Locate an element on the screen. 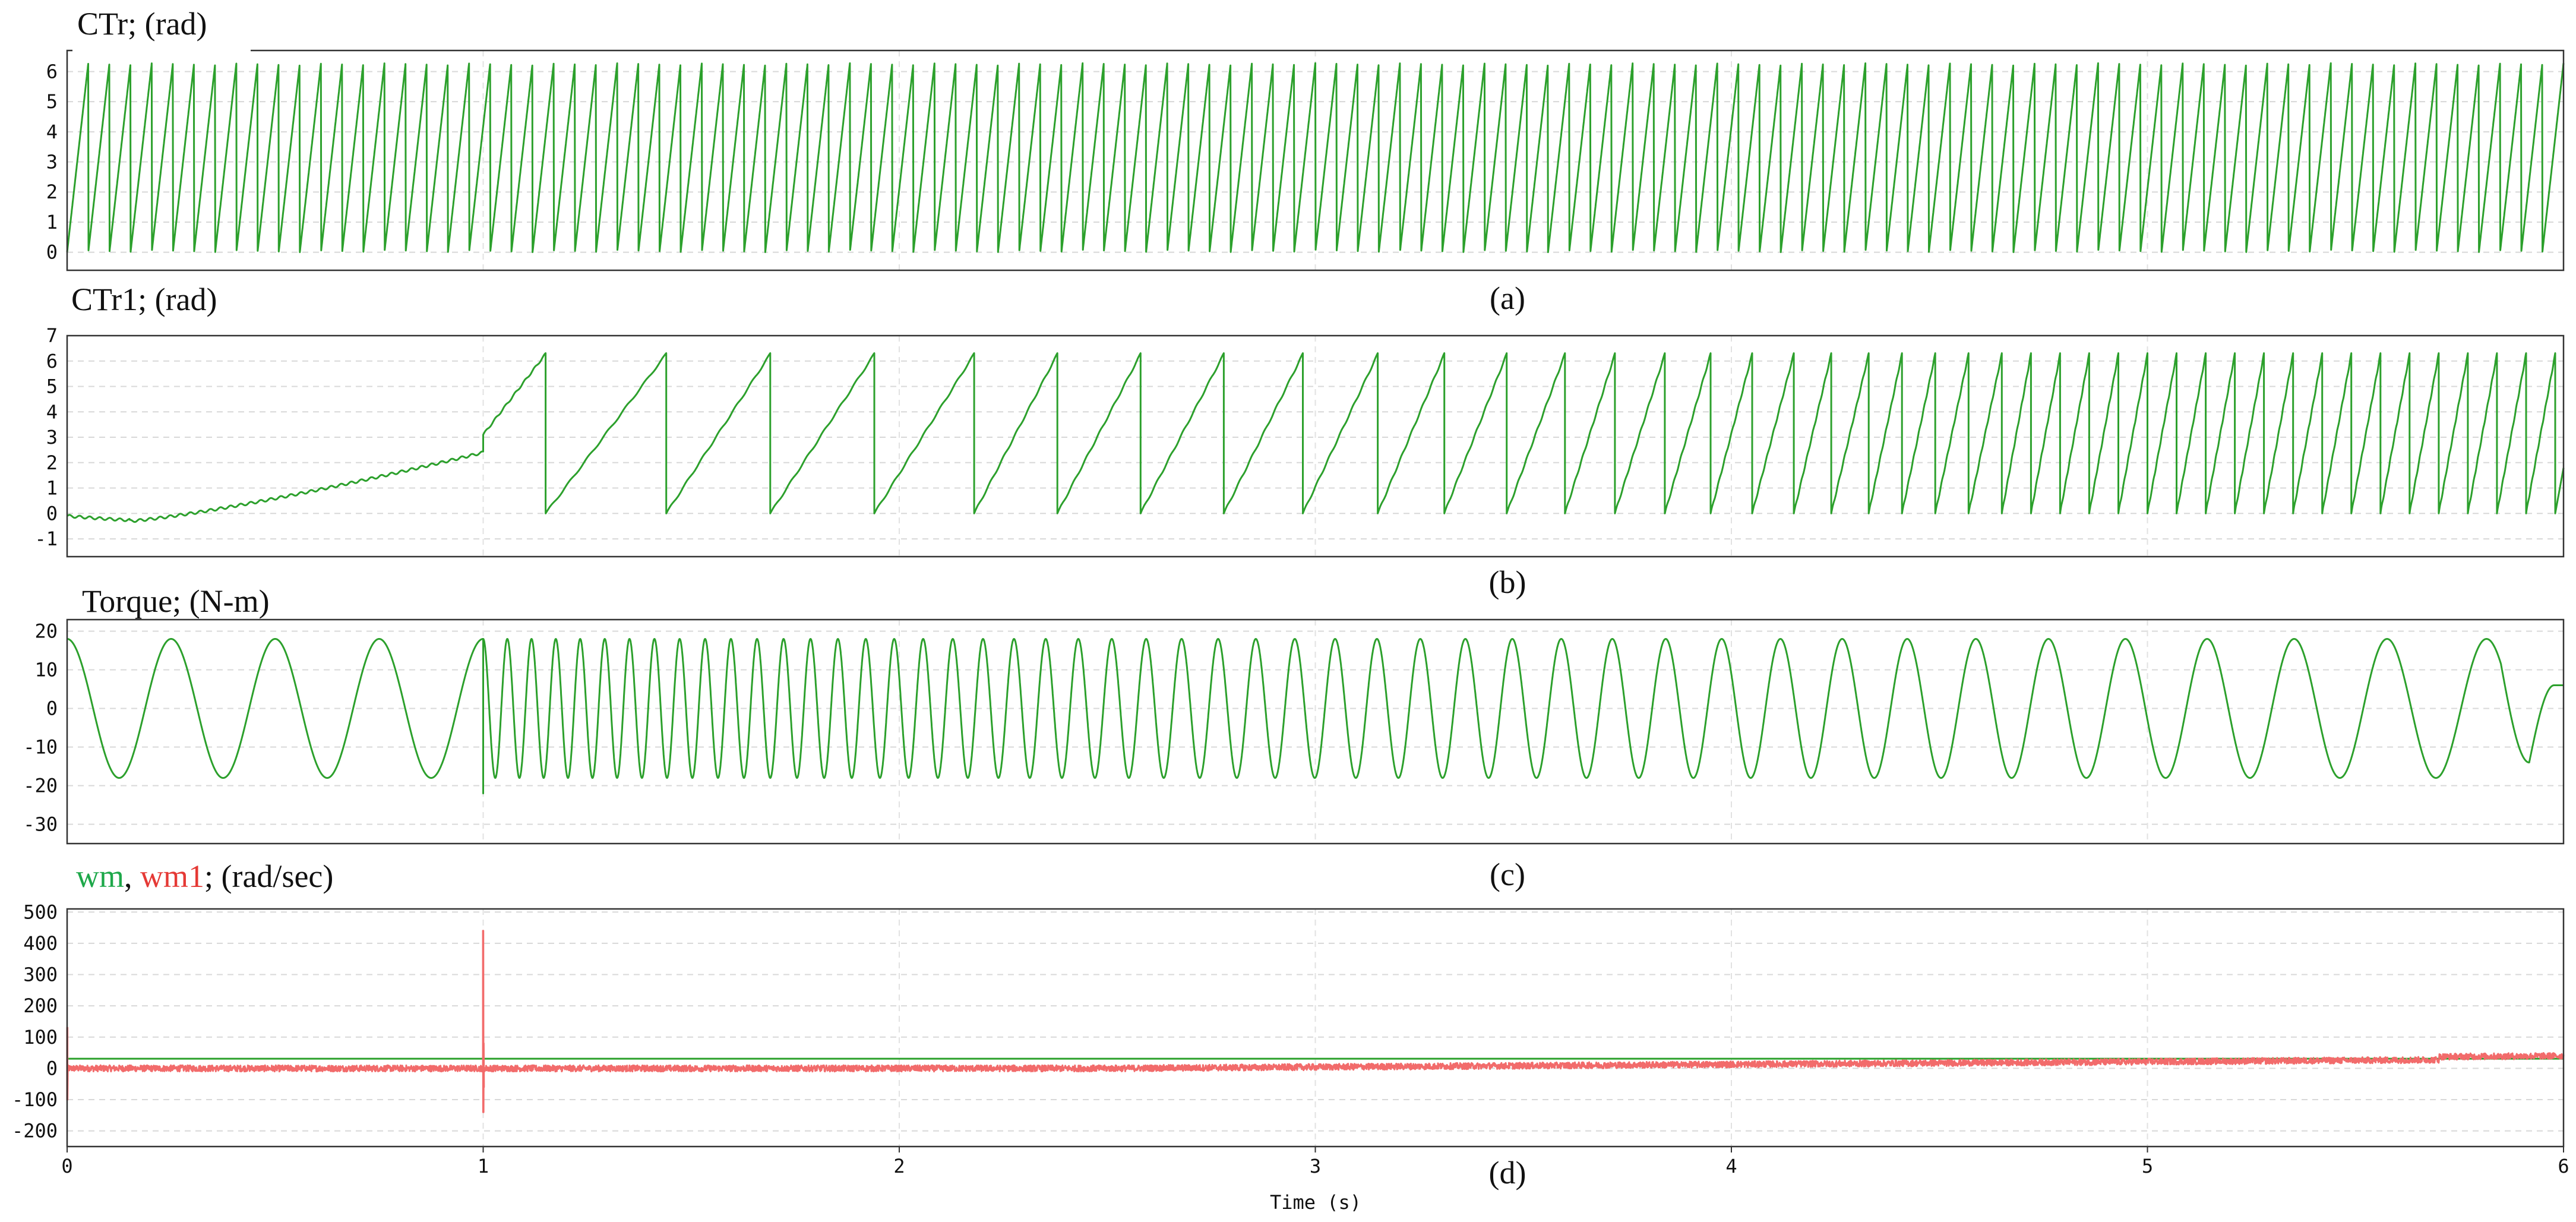  panel-caption: (b) is located at coordinates (1507, 582).